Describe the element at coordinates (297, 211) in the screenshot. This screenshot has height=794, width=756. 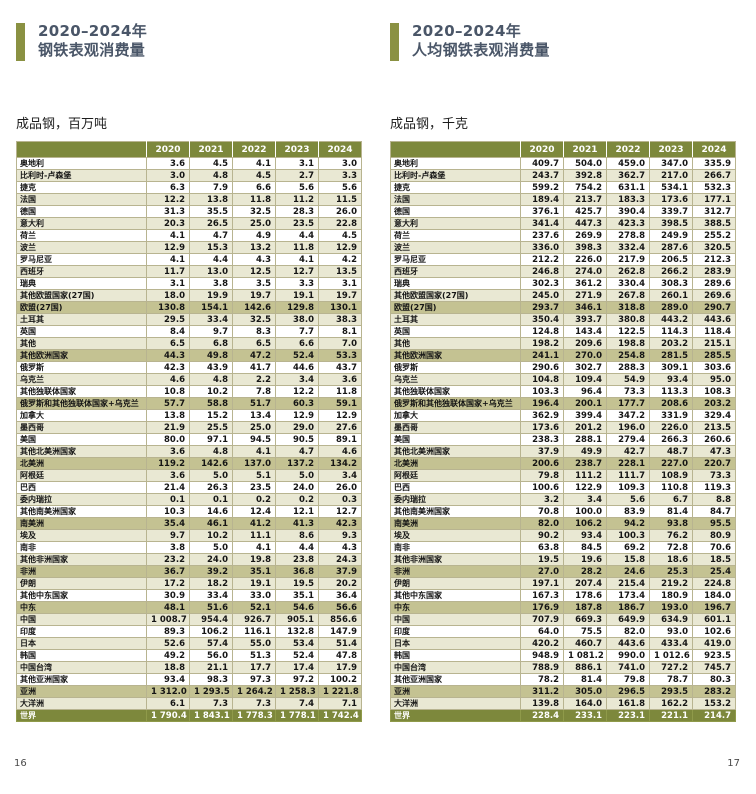
I see `cell-value: 28.3` at that location.